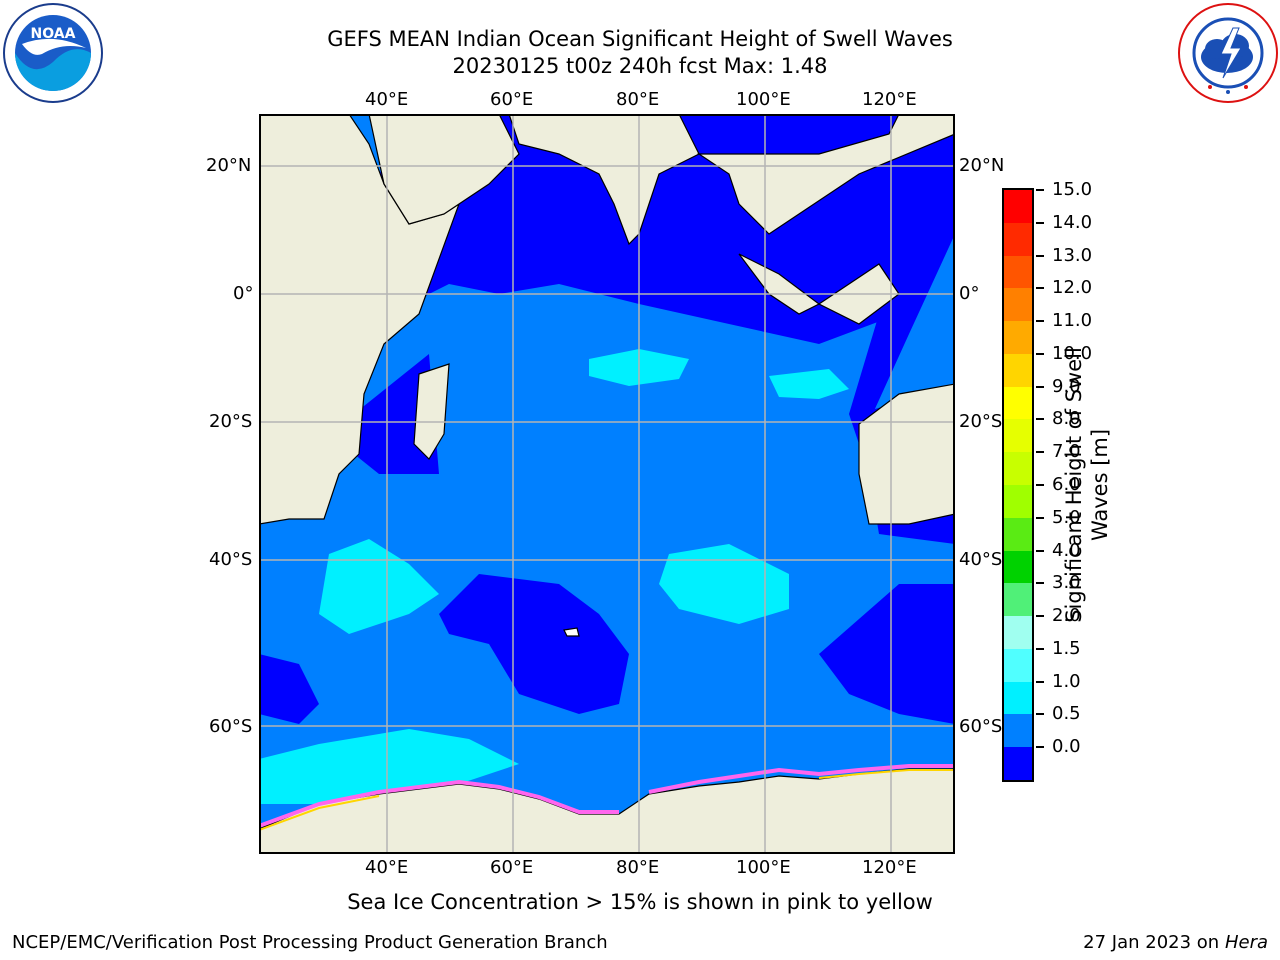 This screenshot has height=960, width=1280. I want to click on colorbar-tick-label: 14.0, so click(1072, 222).